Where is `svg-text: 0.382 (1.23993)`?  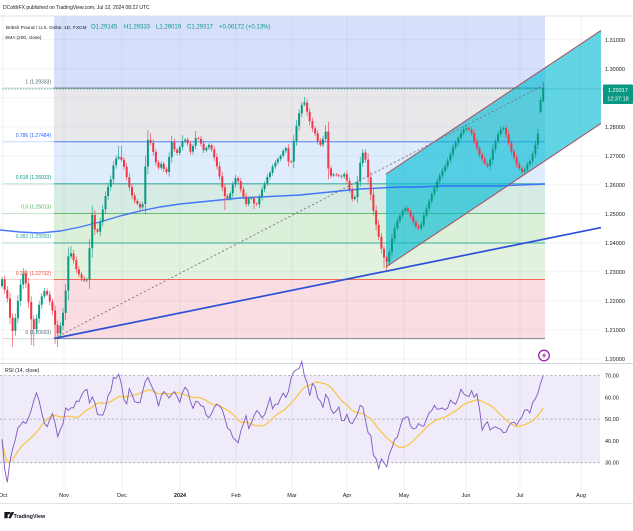 svg-text: 0.382 (1.23993) is located at coordinates (34, 237).